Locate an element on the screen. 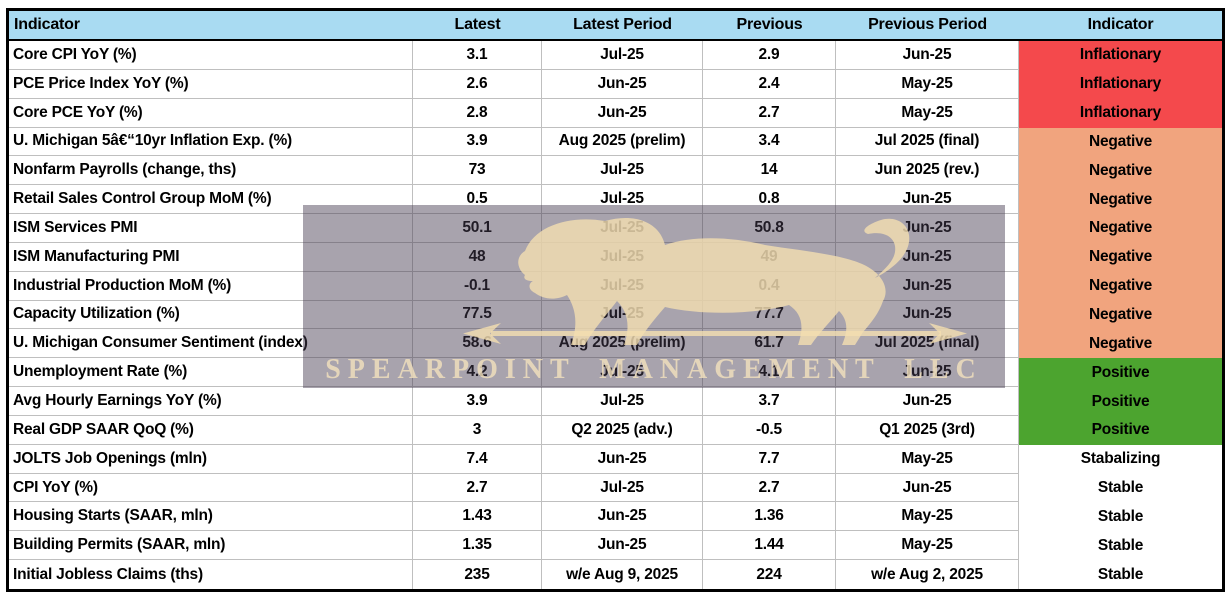 The width and height of the screenshot is (1231, 601). previous-cell: 0.8 is located at coordinates (769, 200).